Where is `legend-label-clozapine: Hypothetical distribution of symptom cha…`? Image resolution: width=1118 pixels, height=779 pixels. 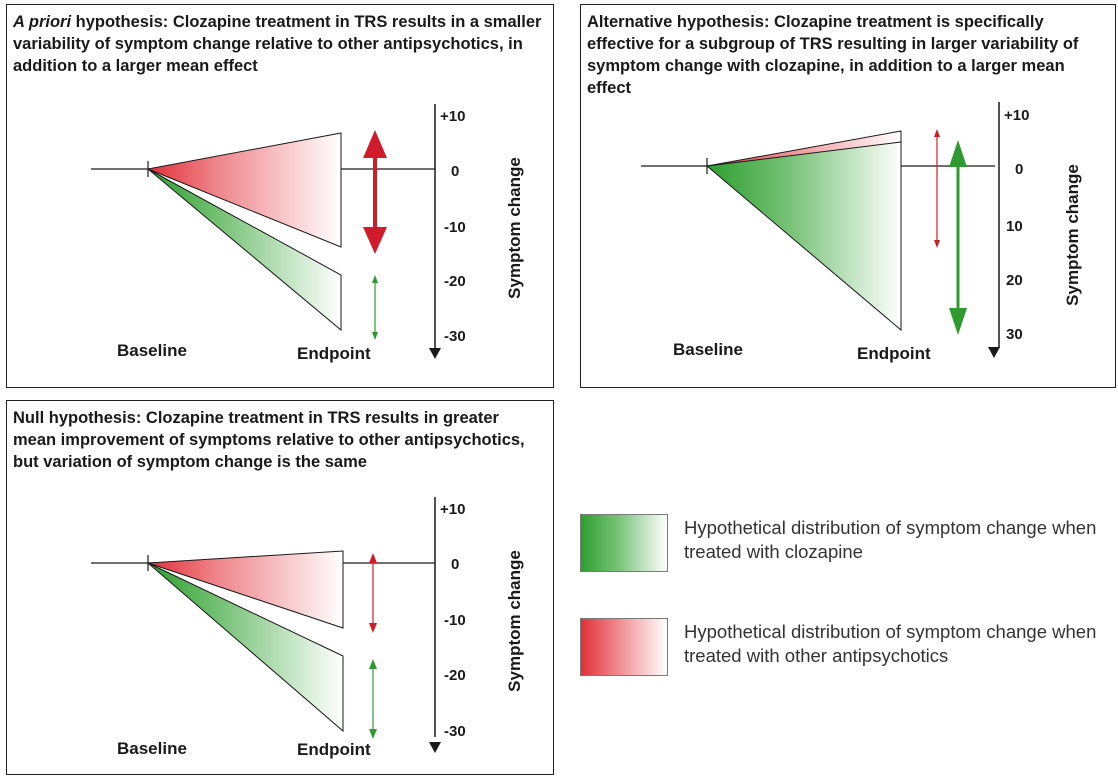 legend-label-clozapine: Hypothetical distribution of symptom cha… is located at coordinates (890, 539).